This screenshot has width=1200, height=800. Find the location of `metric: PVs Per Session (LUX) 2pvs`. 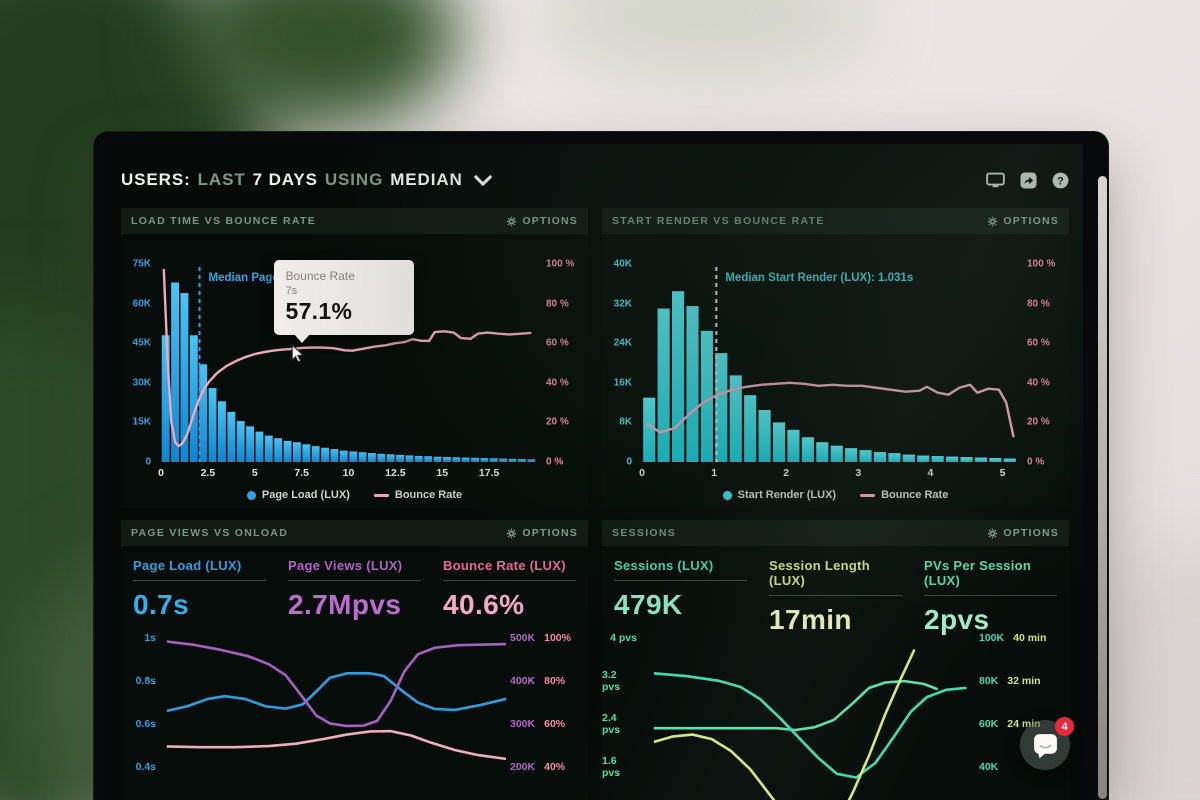

metric: PVs Per Session (LUX) 2pvs is located at coordinates (990, 596).